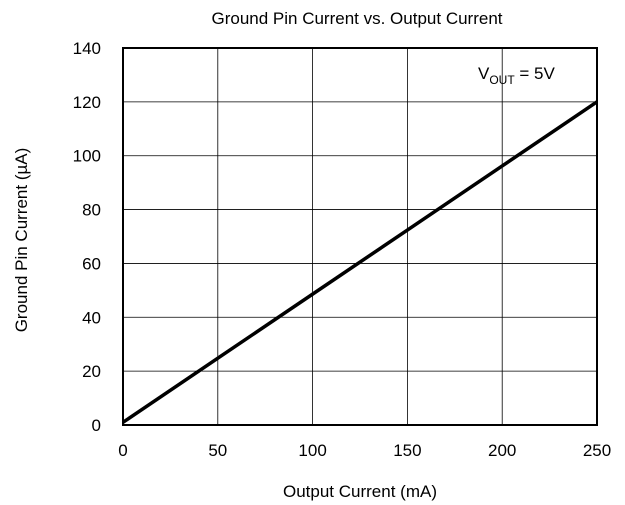 The image size is (625, 505). Describe the element at coordinates (91, 317) in the screenshot. I see `y-tick-label: 40` at that location.